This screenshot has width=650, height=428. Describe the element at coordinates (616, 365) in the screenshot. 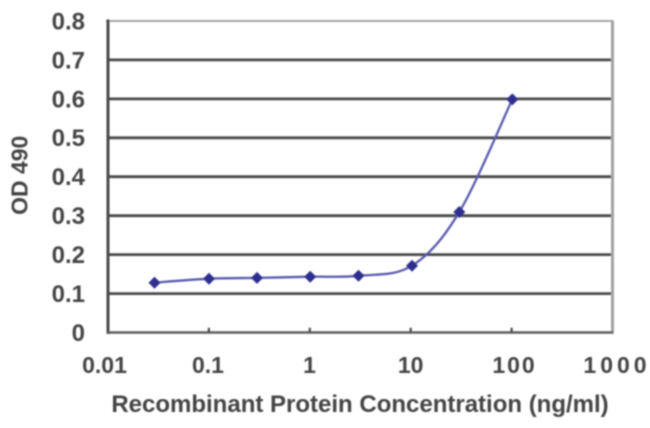

I see `svg-text: 1000` at that location.